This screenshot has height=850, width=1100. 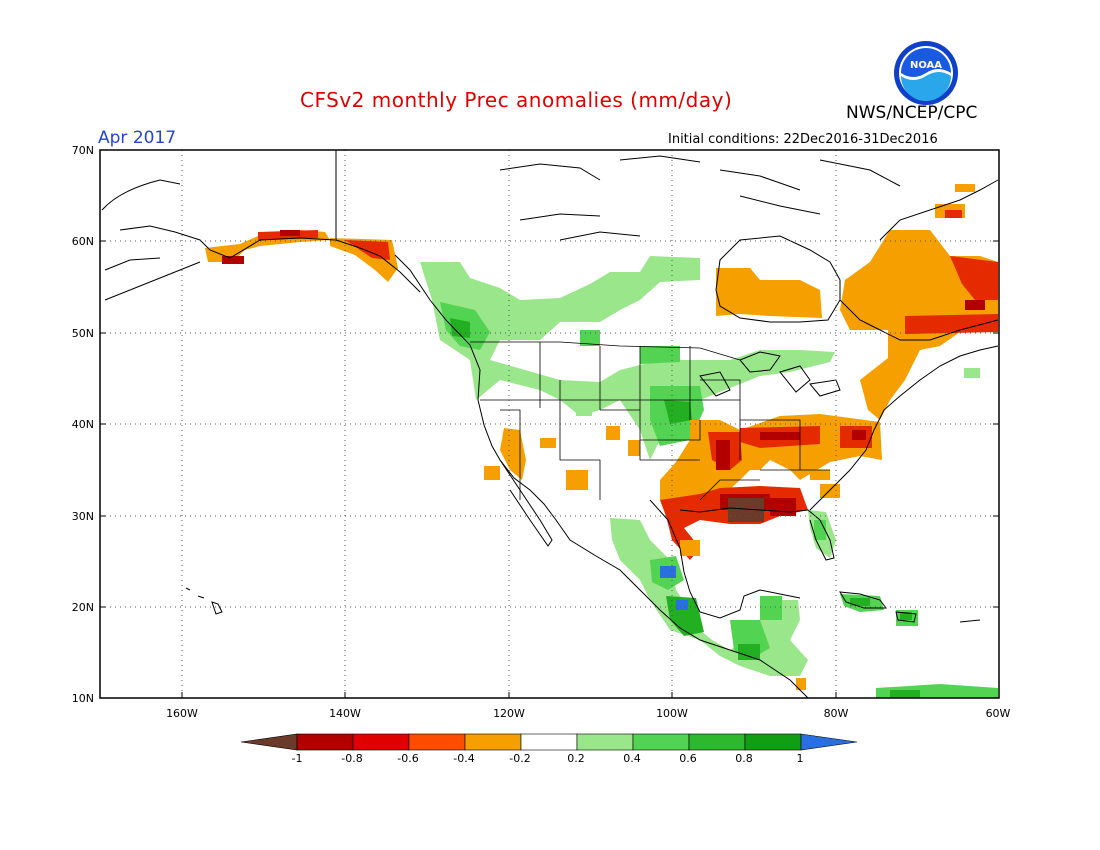 What do you see at coordinates (650, 421) in the screenshot?
I see `political-borders` at bounding box center [650, 421].